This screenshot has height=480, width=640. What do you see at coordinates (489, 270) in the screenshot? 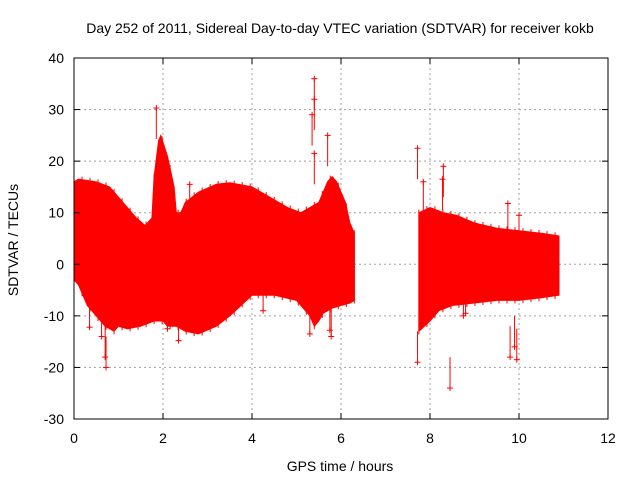
I see `data-envelope` at bounding box center [489, 270].